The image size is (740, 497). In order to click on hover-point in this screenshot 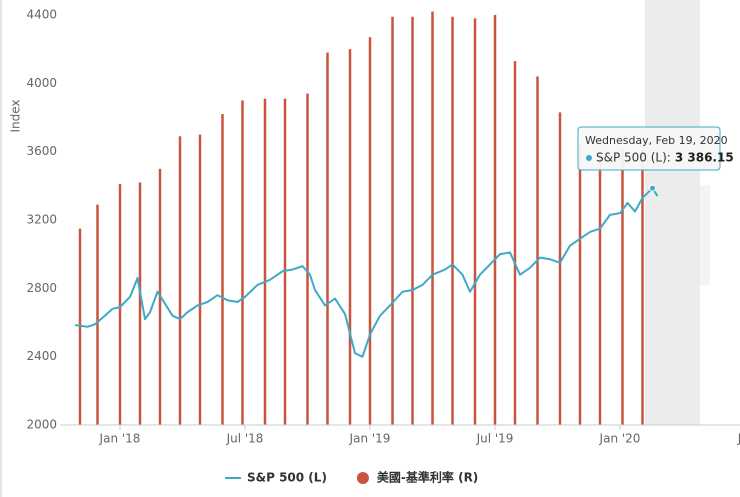, I will do `click(652, 188)`.